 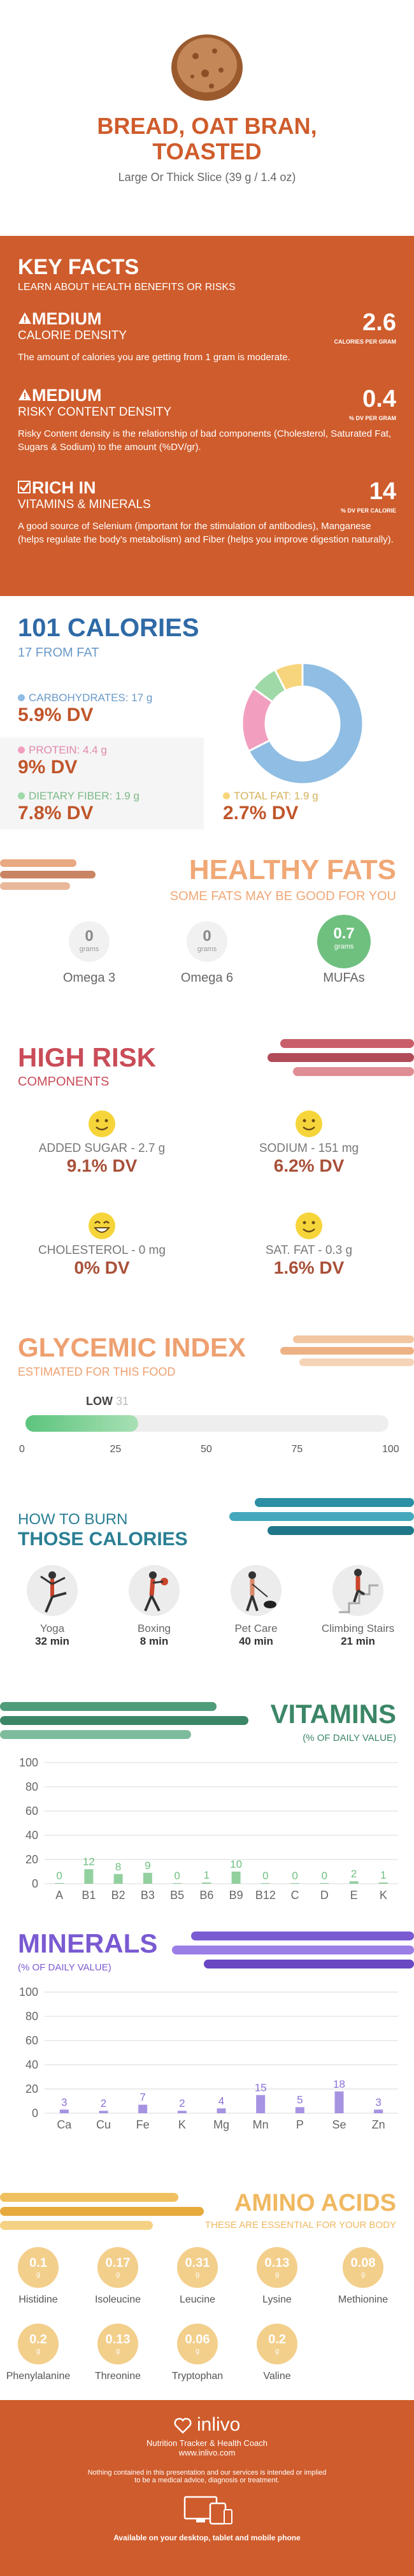 What do you see at coordinates (300, 2100) in the screenshot?
I see `bar-value-label: 5` at bounding box center [300, 2100].